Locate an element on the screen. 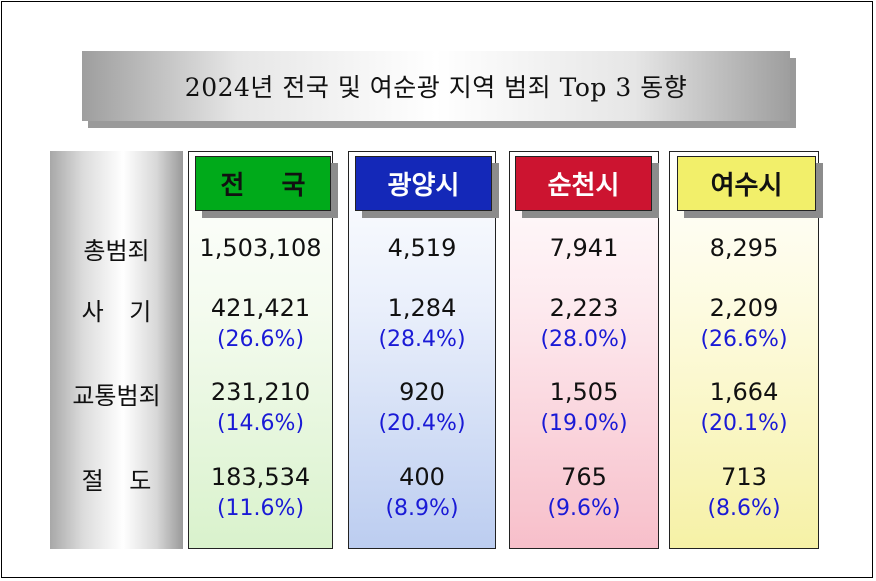 The width and height of the screenshot is (876, 581). header-national: 전 국 is located at coordinates (263, 183).